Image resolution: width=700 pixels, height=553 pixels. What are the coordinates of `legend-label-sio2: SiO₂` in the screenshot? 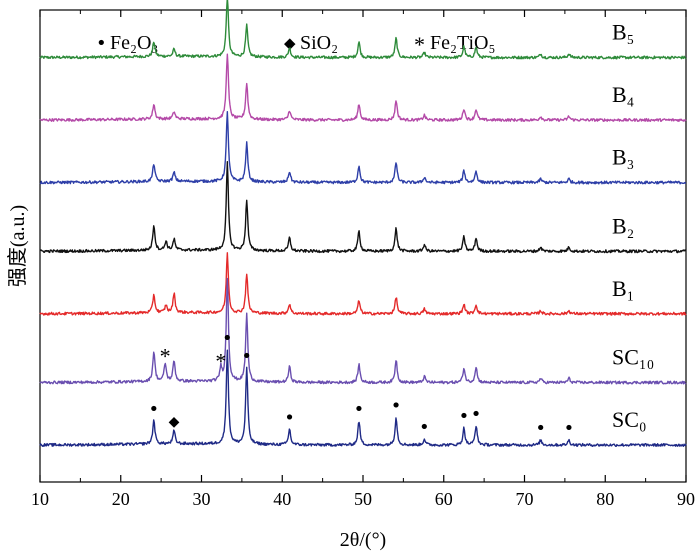 It's located at (319, 43).